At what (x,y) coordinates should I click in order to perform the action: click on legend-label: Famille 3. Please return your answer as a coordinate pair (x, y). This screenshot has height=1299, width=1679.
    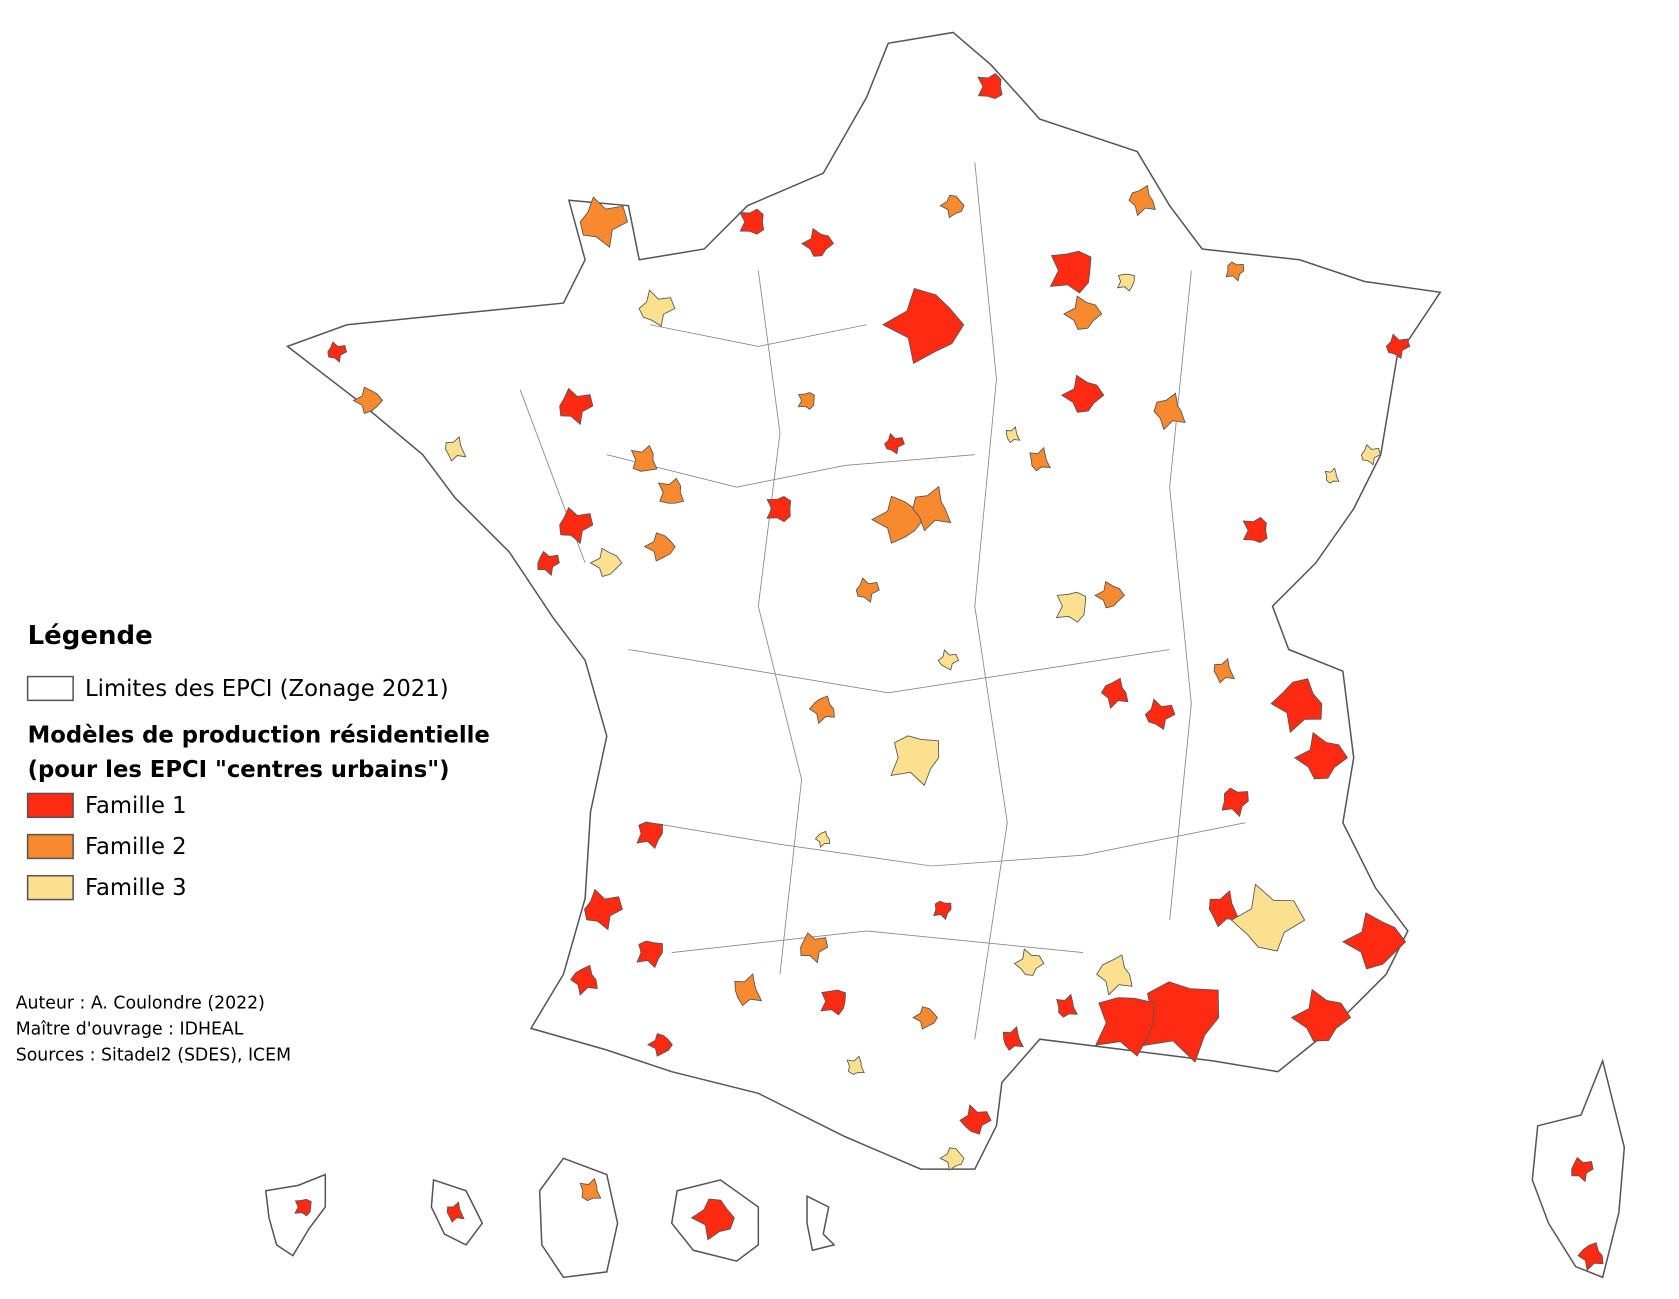
    Looking at the image, I should click on (136, 888).